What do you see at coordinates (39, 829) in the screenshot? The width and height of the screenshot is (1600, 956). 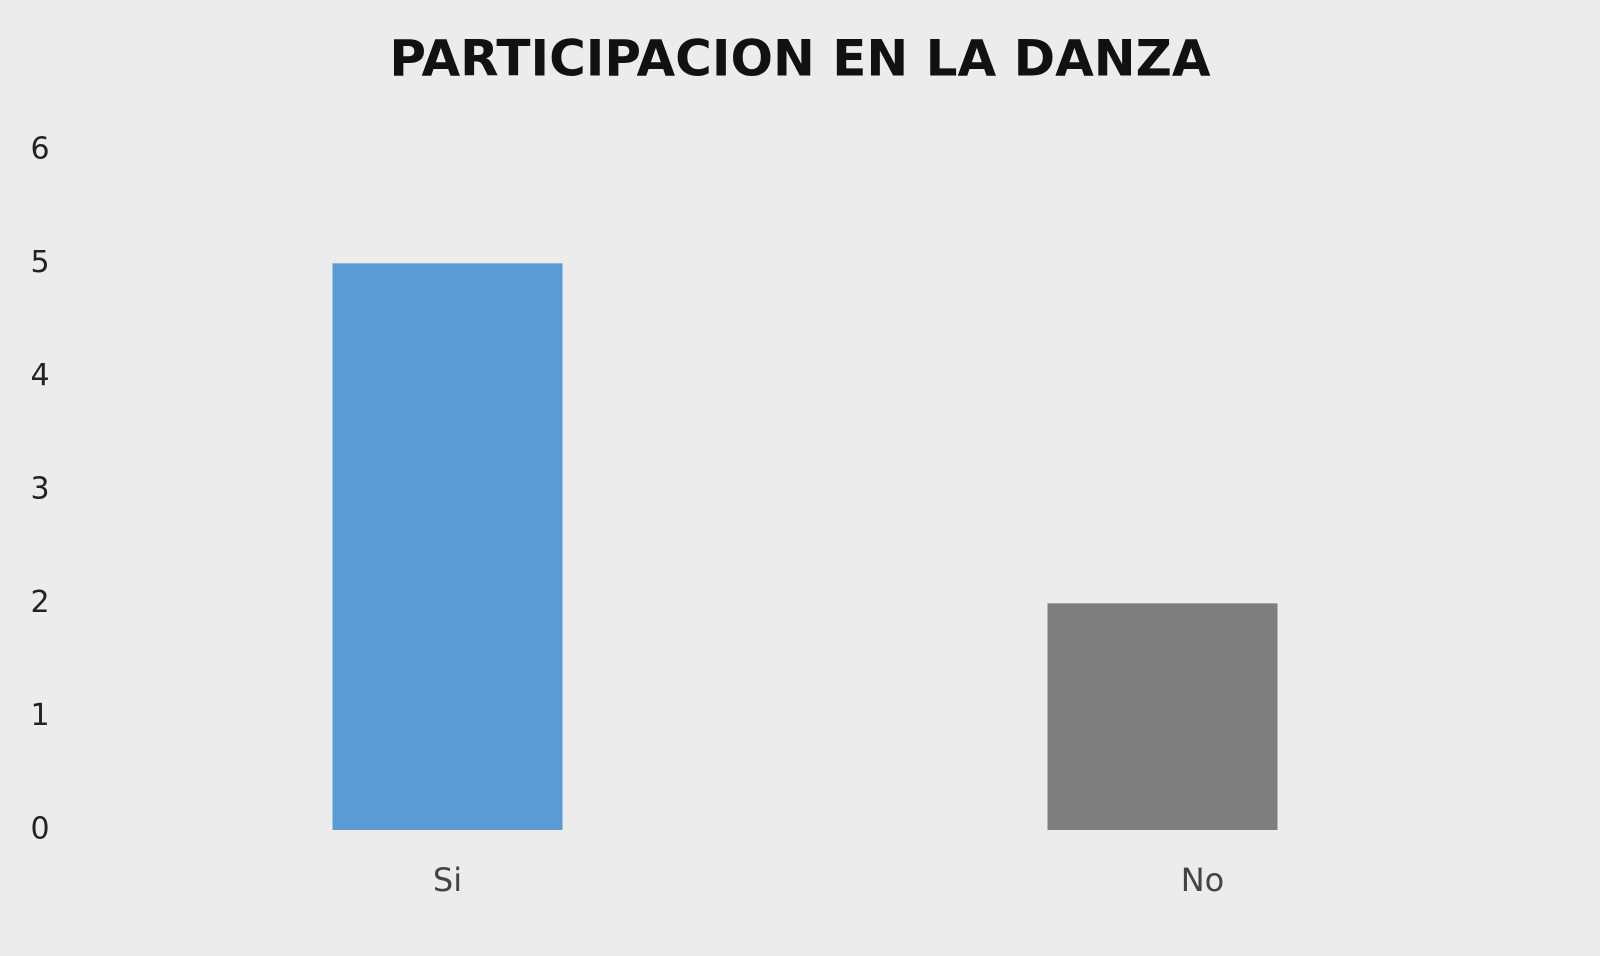 I see `y-tick-label: 0` at bounding box center [39, 829].